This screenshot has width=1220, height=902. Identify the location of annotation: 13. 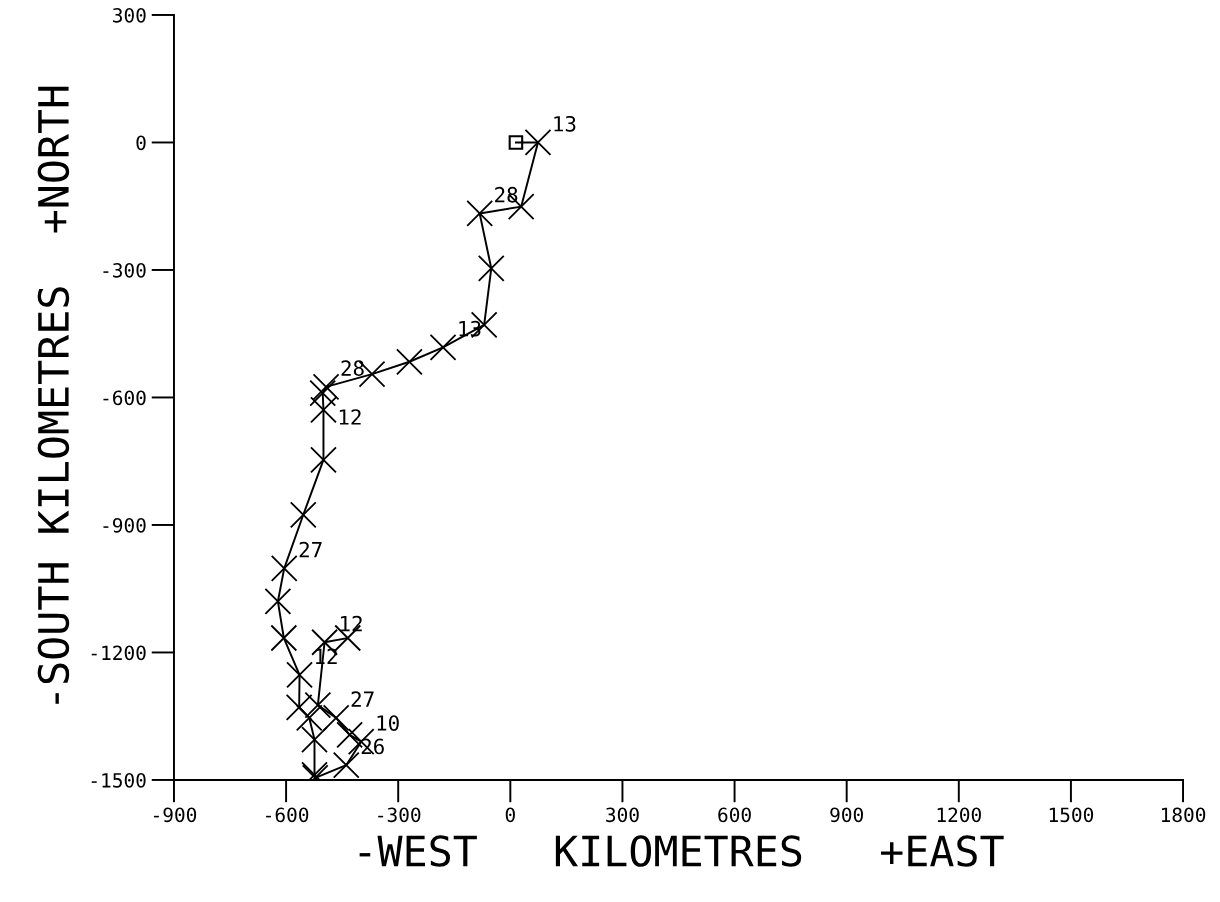
(565, 123).